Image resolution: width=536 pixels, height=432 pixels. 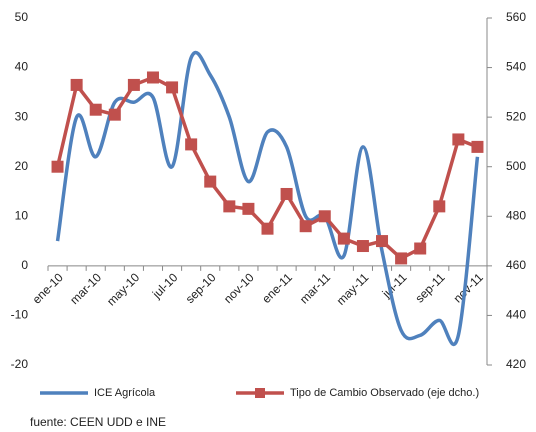 I want to click on x-tick-label: may-11, so click(x=353, y=289).